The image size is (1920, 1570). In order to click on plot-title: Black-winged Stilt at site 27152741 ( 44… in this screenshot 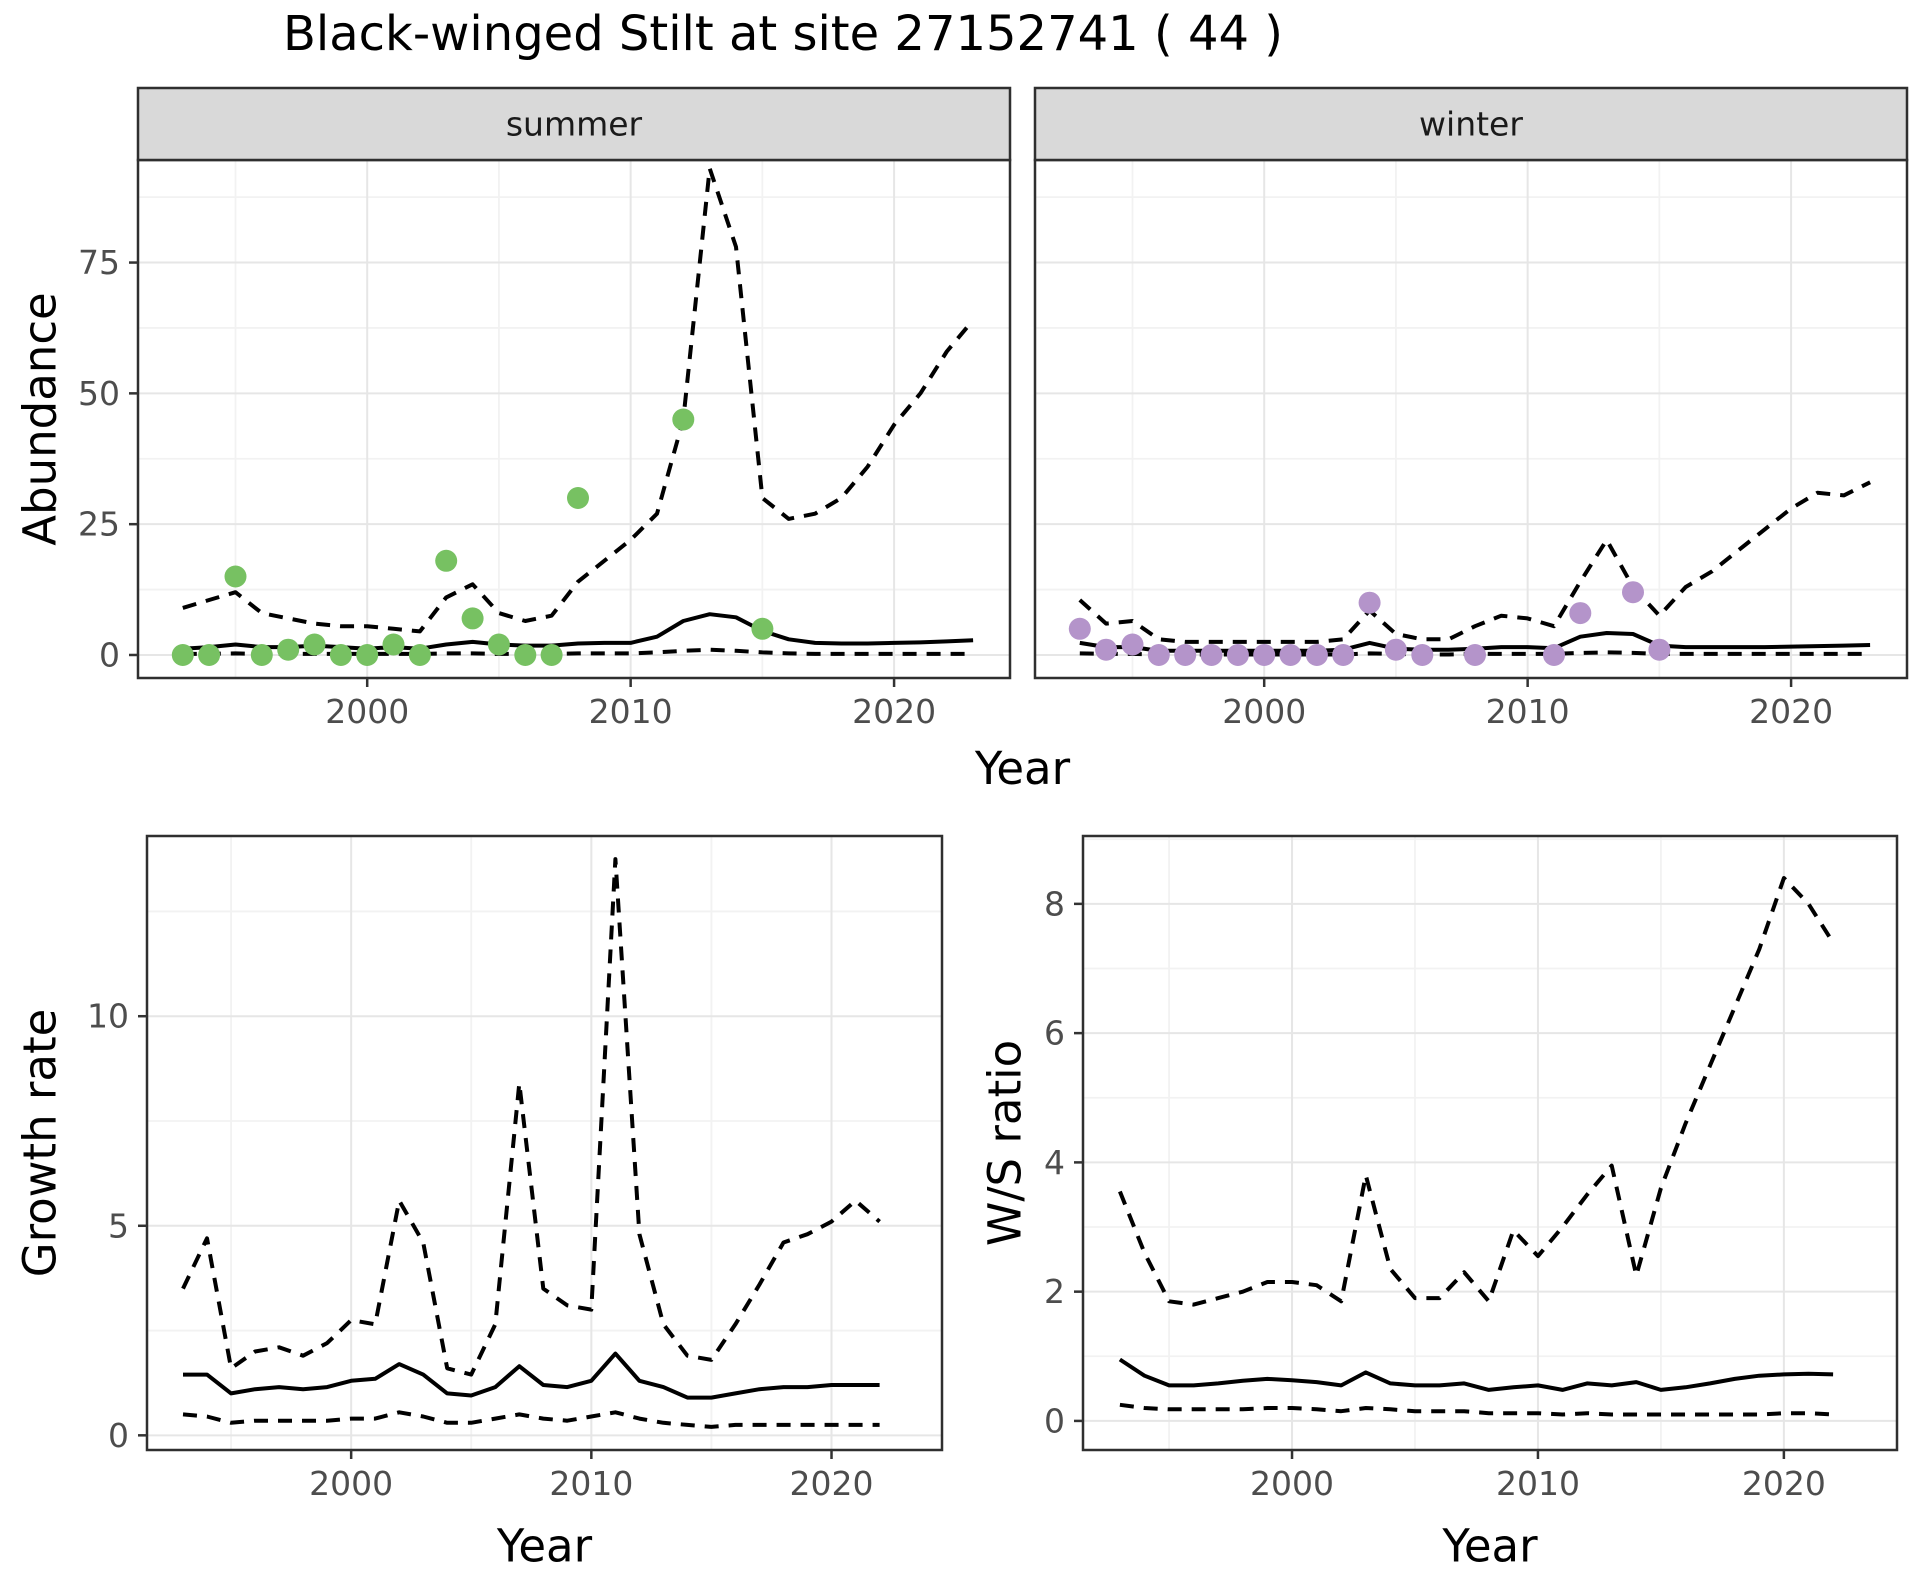, I will do `click(783, 34)`.